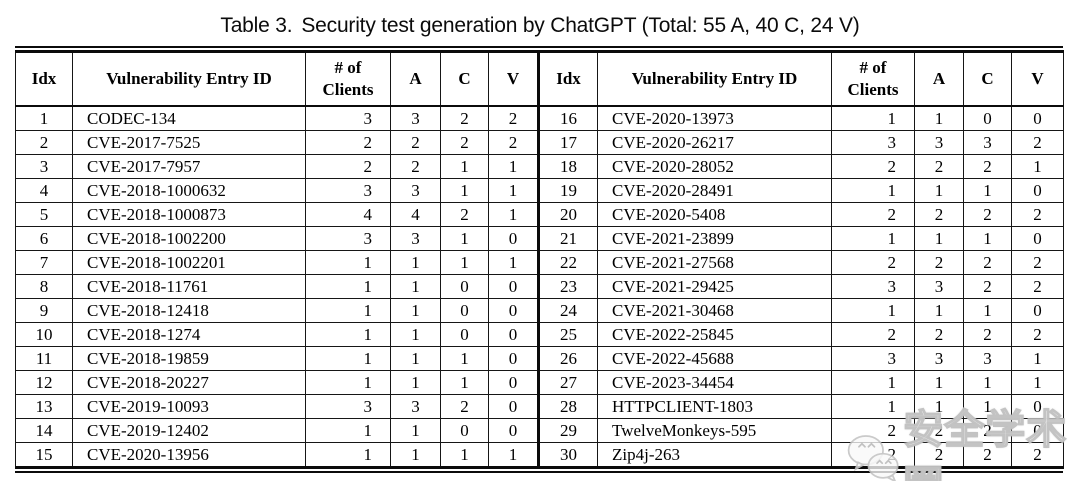 This screenshot has height=481, width=1080. What do you see at coordinates (1037, 79) in the screenshot?
I see `col-header-v: V` at bounding box center [1037, 79].